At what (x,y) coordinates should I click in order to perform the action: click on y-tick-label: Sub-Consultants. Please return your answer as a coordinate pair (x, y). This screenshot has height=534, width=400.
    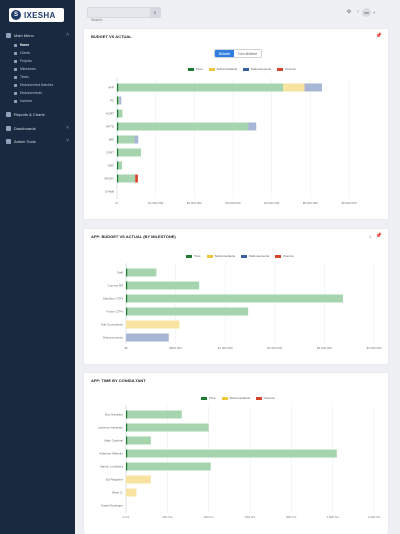
    Looking at the image, I should click on (112, 325).